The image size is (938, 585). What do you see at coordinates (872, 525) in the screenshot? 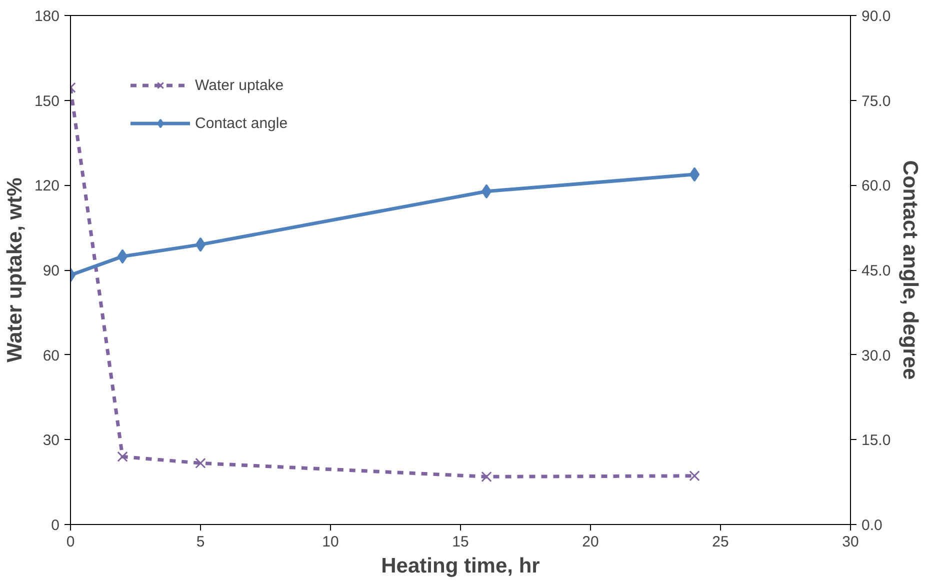
I see `y2-tick-label: 0.0` at bounding box center [872, 525].